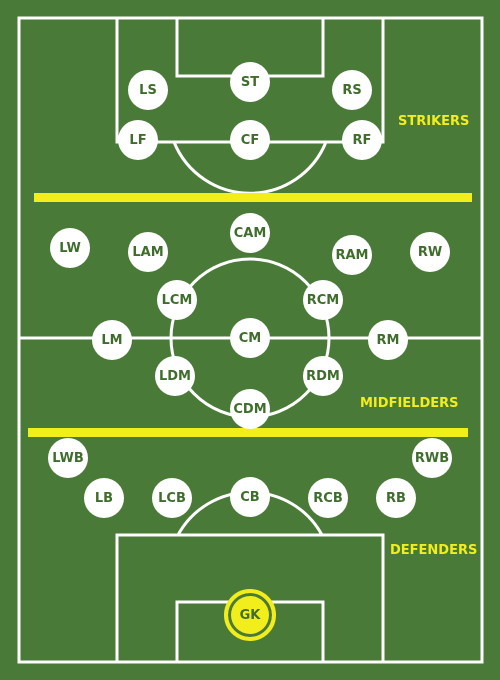  What do you see at coordinates (172, 498) in the screenshot?
I see `position-lcb: LCB` at bounding box center [172, 498].